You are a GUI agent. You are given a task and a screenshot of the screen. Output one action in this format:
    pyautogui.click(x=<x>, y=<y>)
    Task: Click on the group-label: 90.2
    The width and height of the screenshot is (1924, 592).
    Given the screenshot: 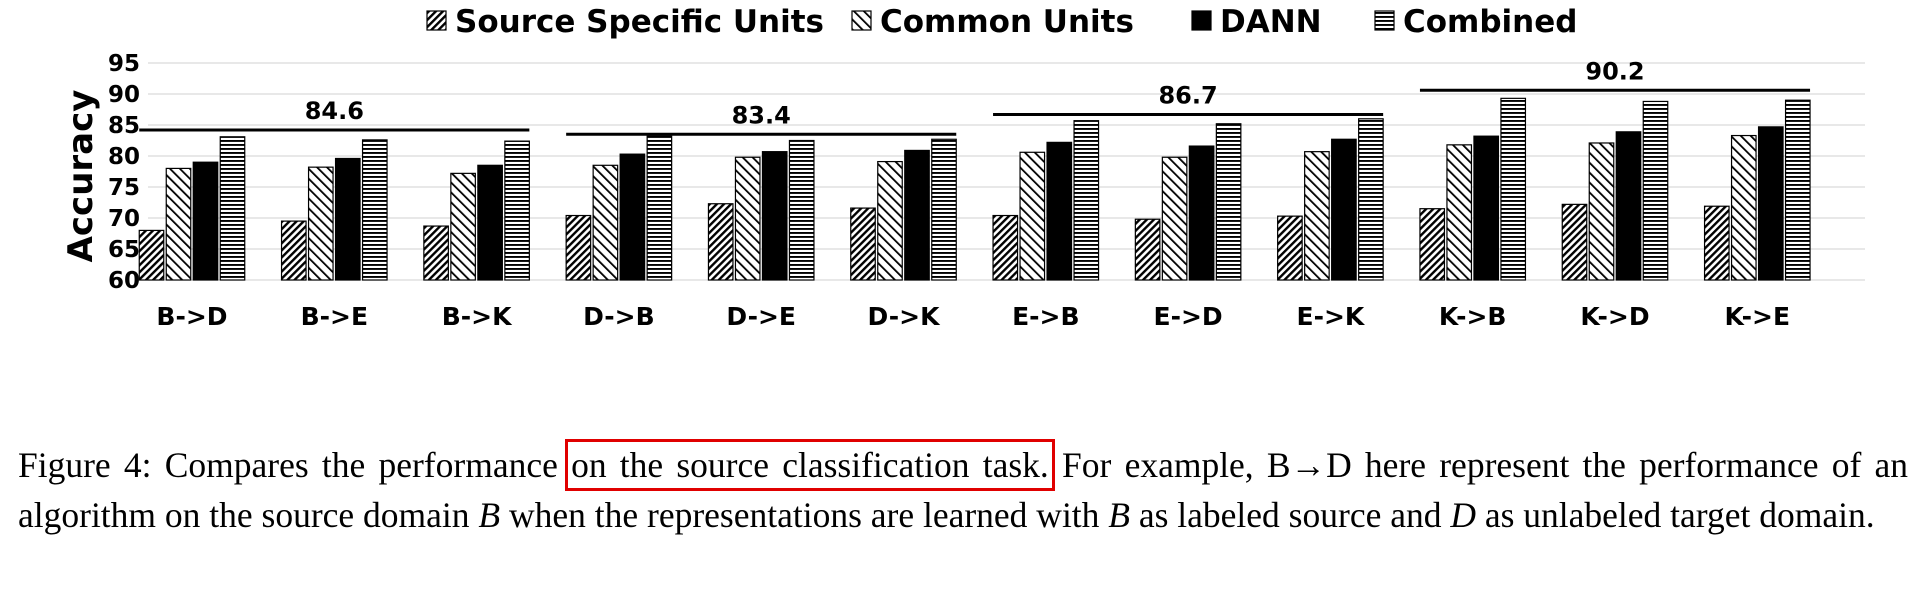 What is the action you would take?
    pyautogui.click(x=1614, y=71)
    